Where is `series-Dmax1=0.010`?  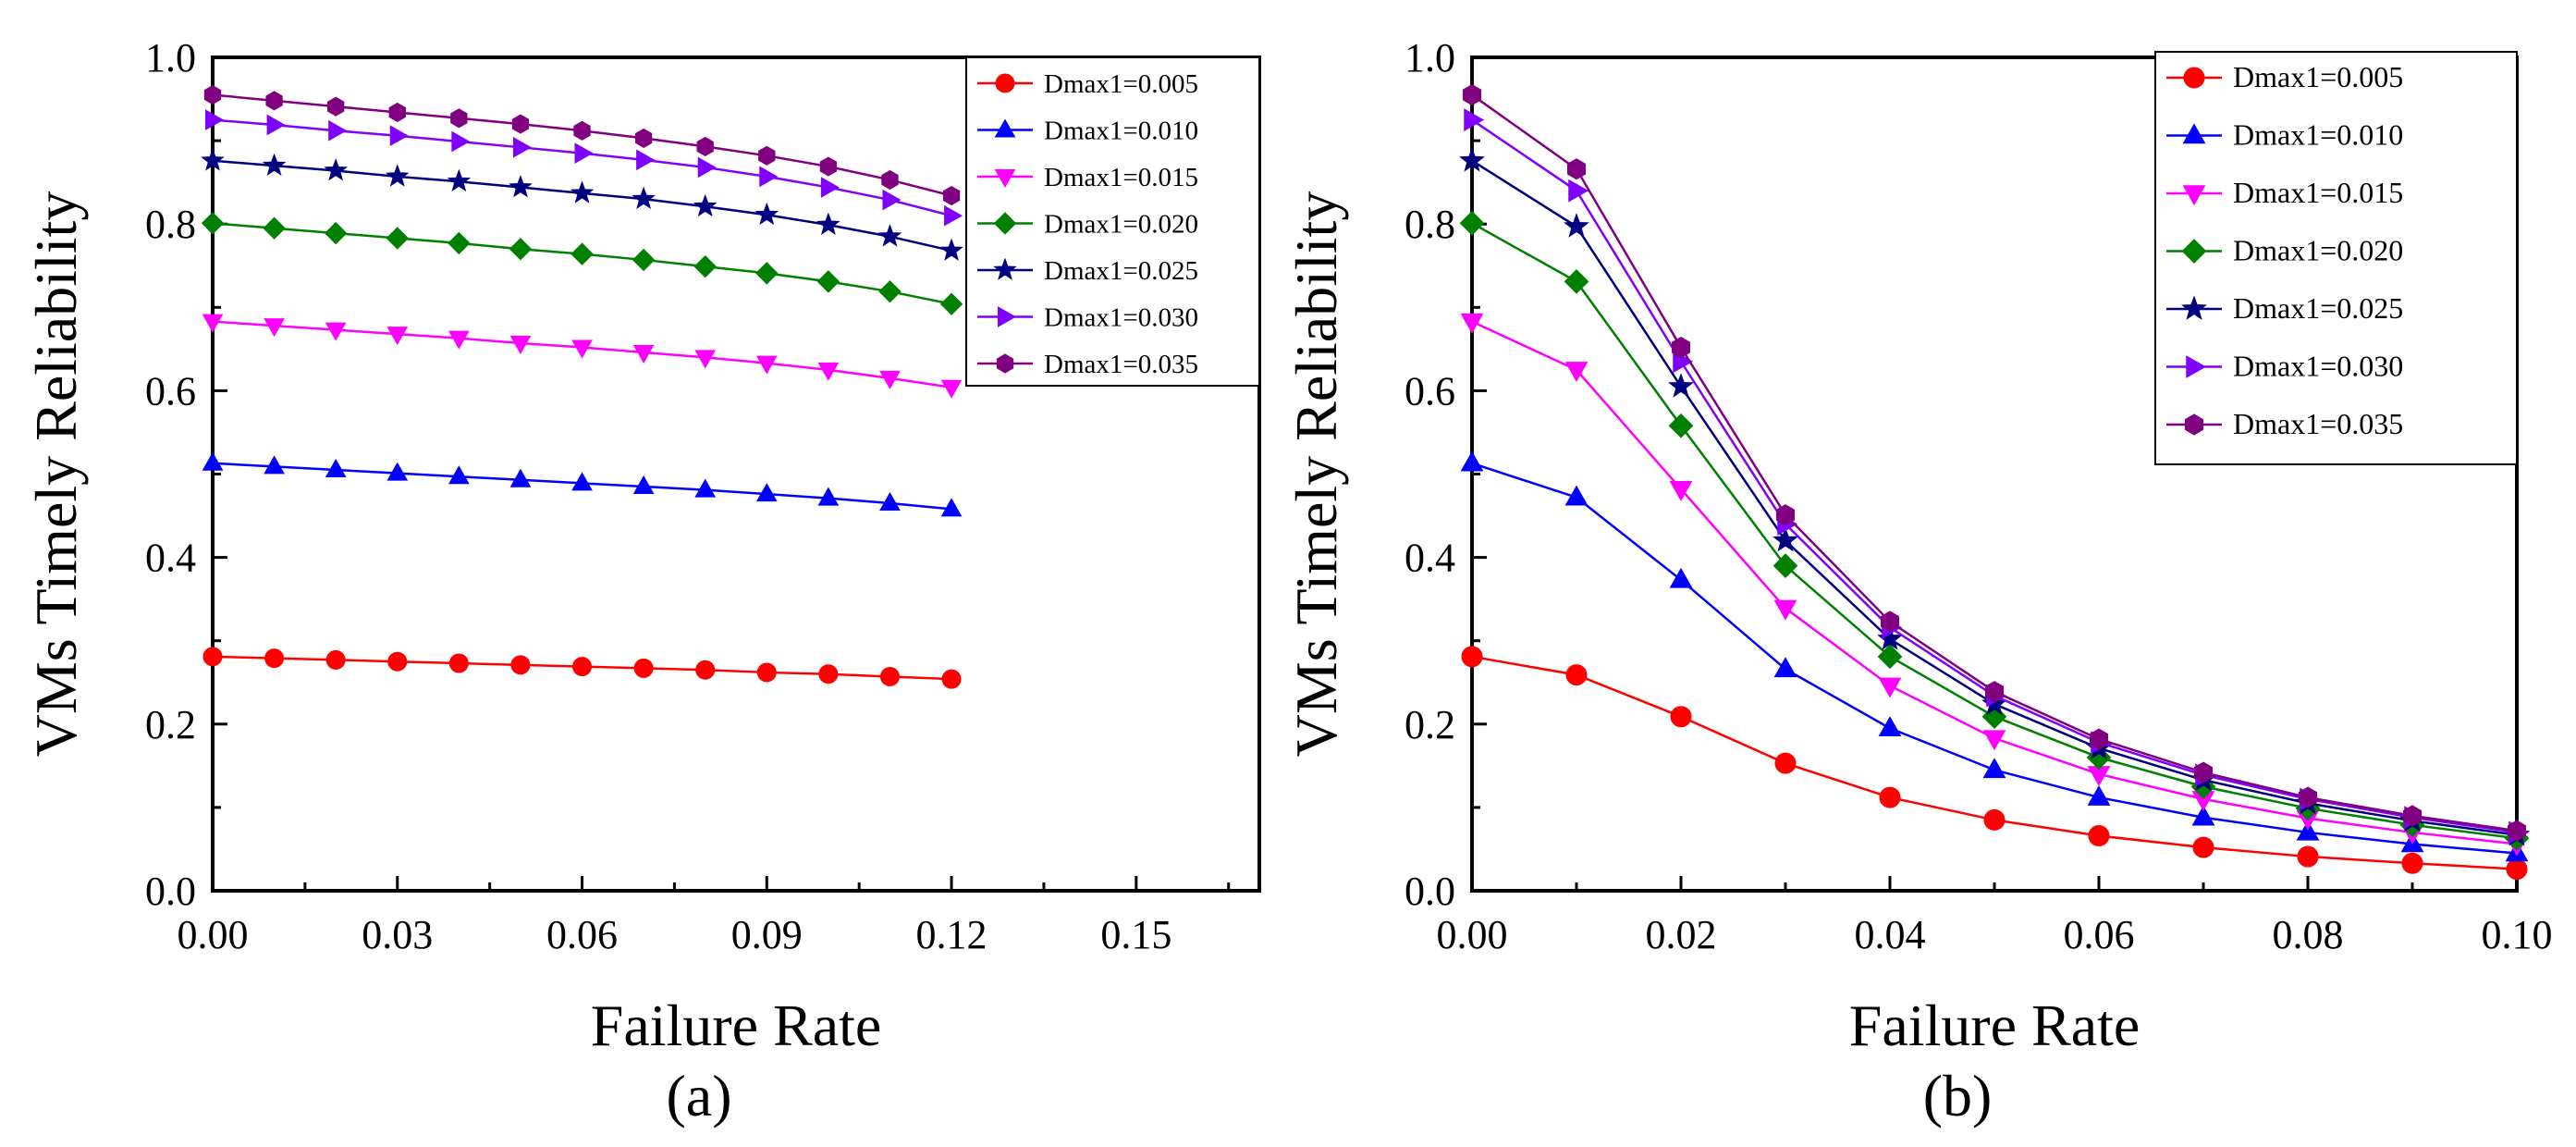
series-Dmax1=0.010 is located at coordinates (582, 484).